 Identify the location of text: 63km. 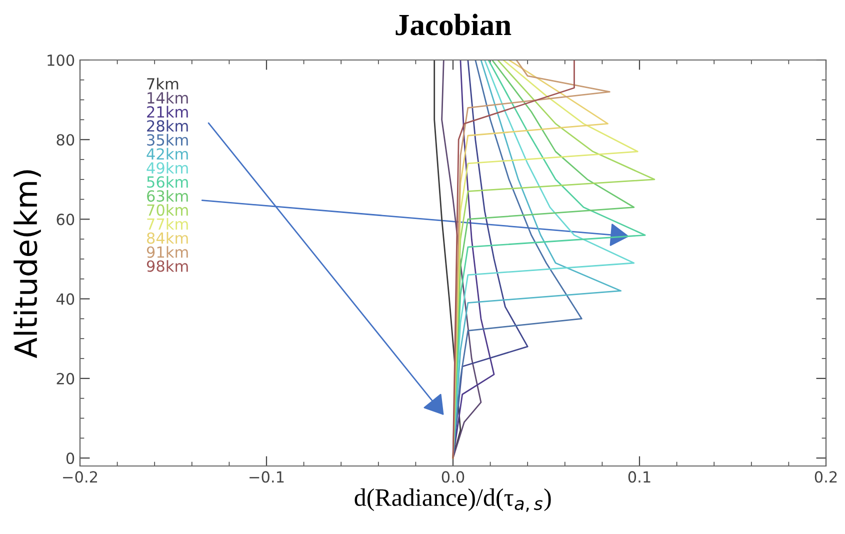
(167, 196).